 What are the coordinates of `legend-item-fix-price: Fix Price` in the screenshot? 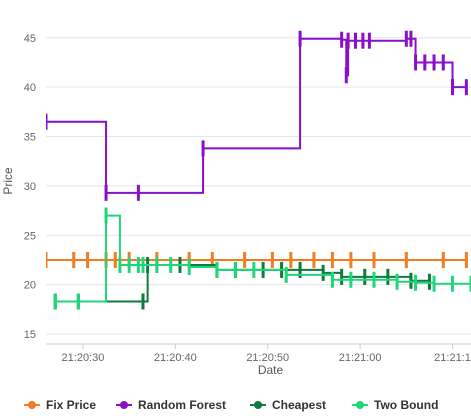 It's located at (60, 405).